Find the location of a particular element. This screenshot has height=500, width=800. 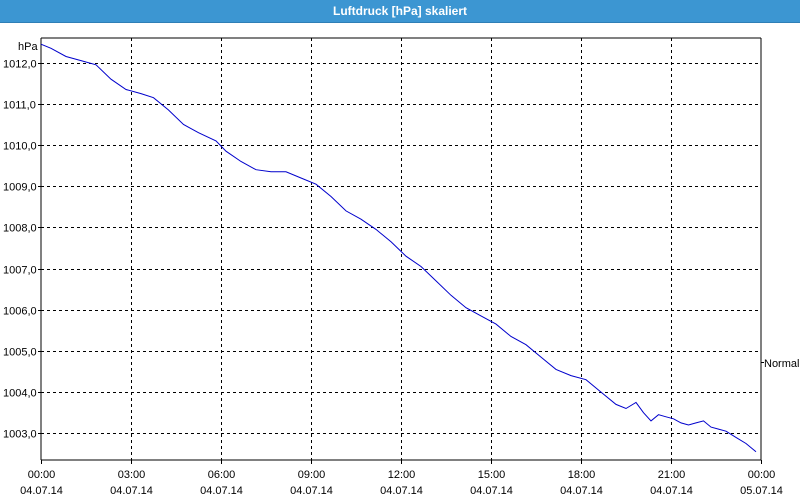

legend-entry-normal: Normal is located at coordinates (781, 364).